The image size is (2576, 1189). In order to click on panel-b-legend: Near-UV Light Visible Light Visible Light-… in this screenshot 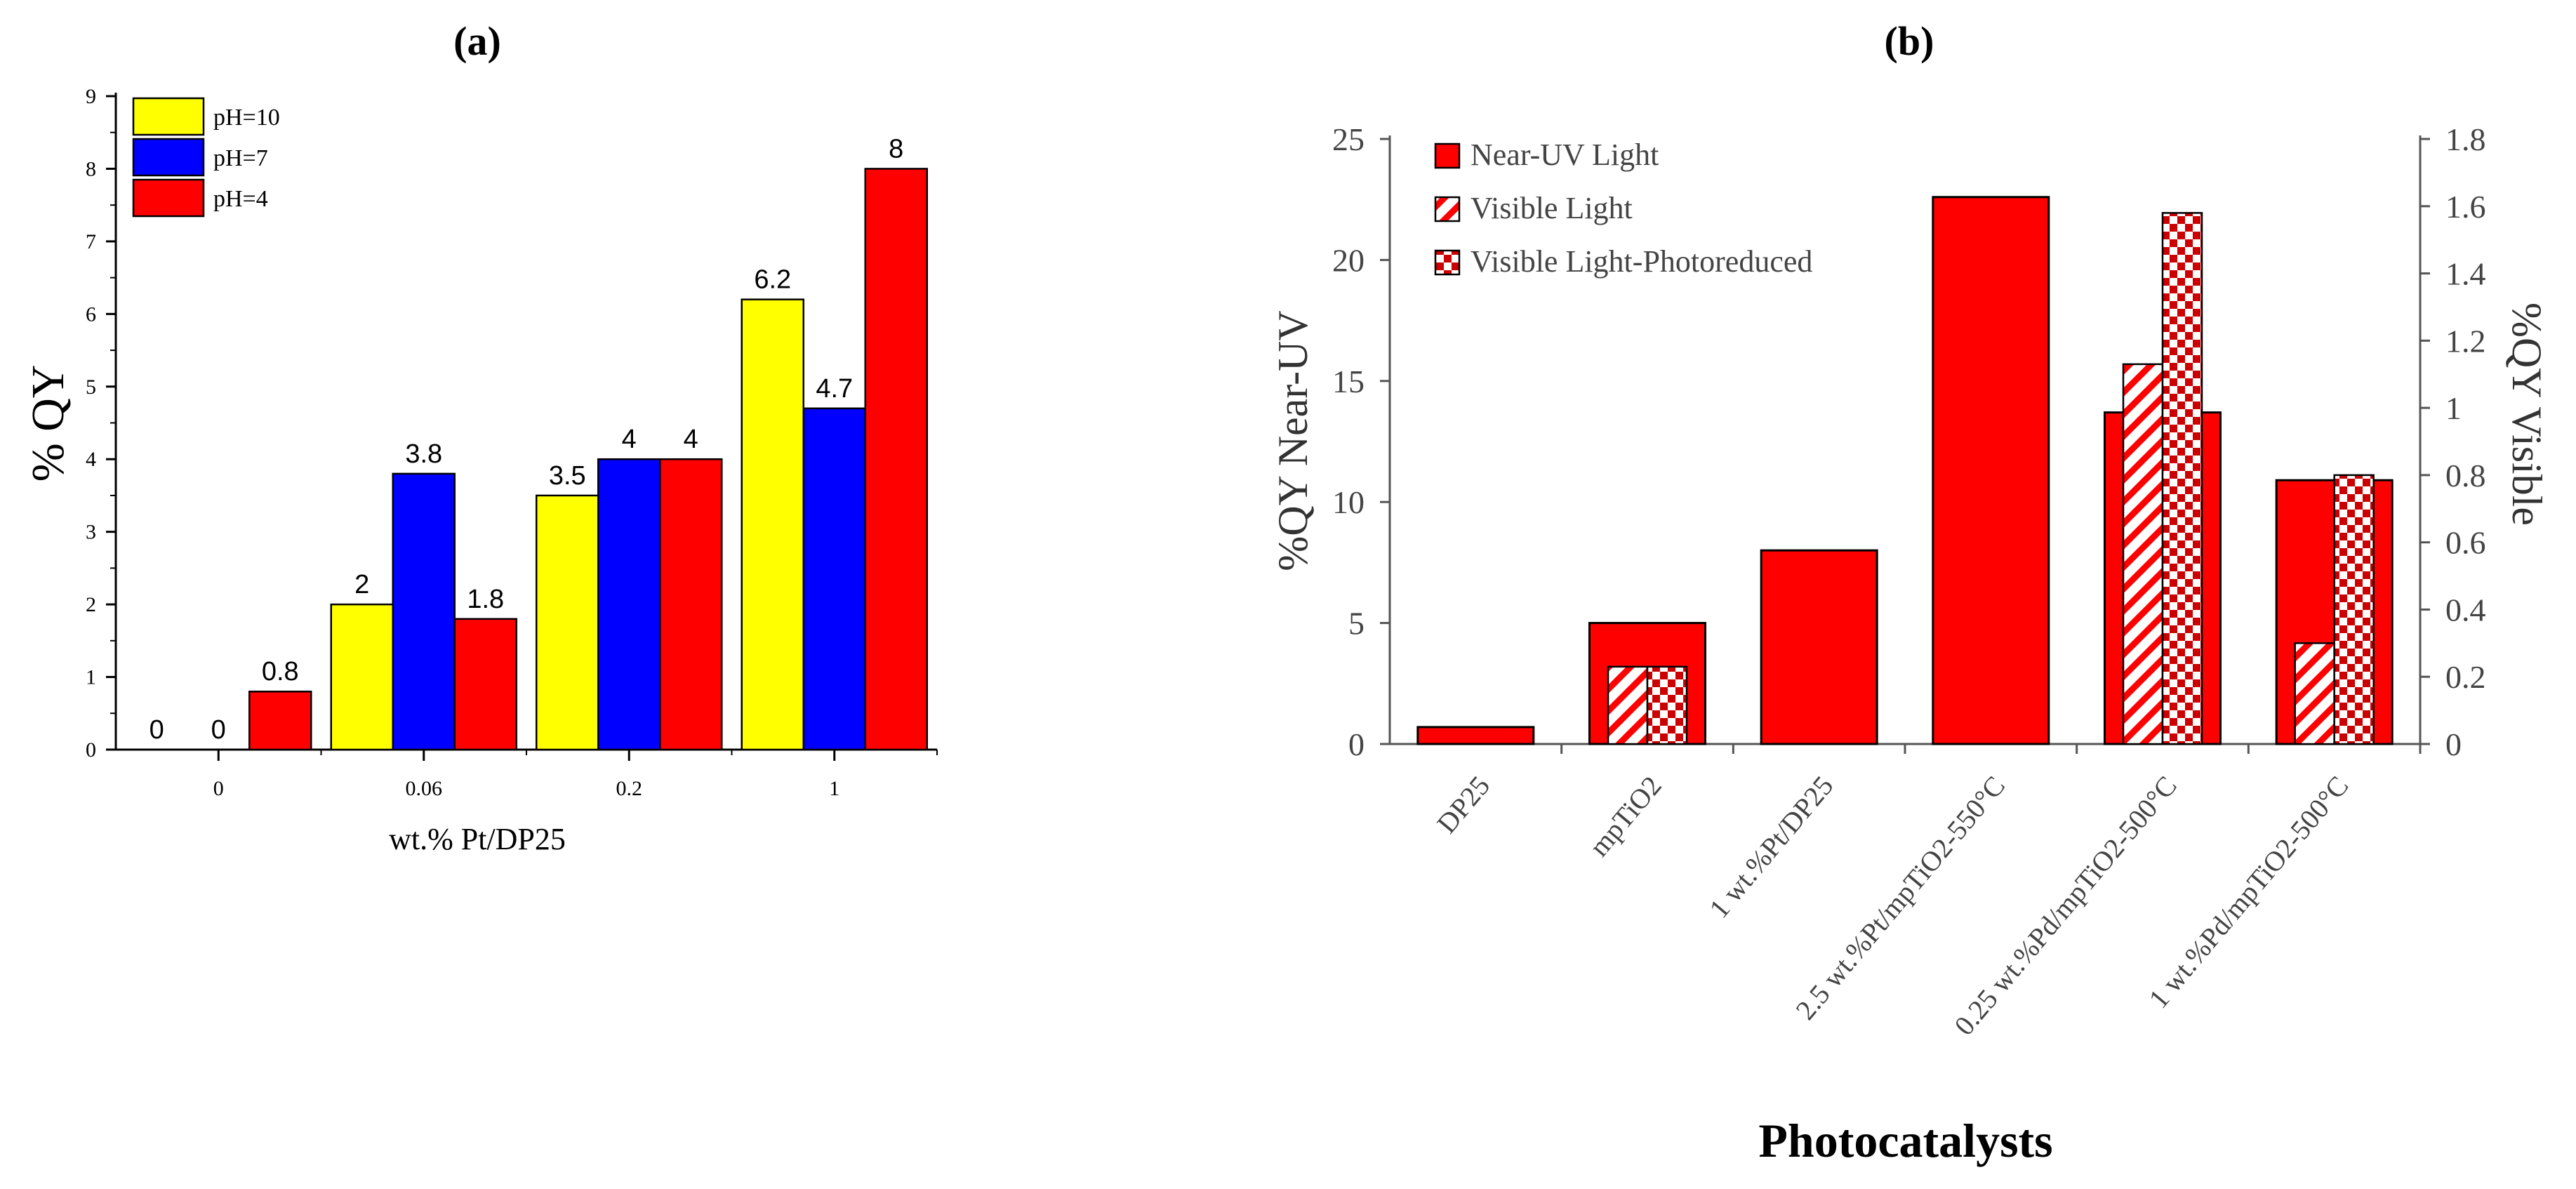, I will do `click(1623, 208)`.